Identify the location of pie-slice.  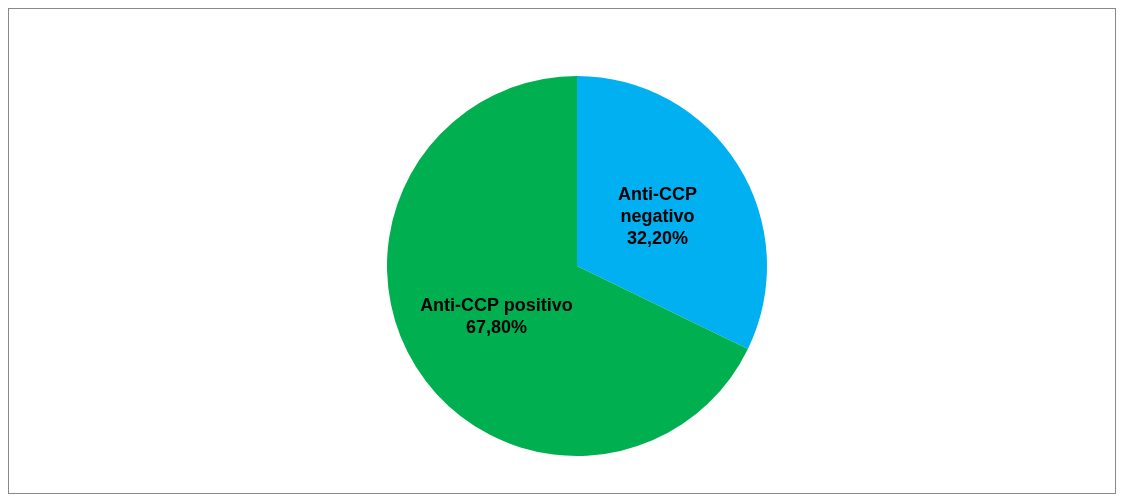
(672, 213).